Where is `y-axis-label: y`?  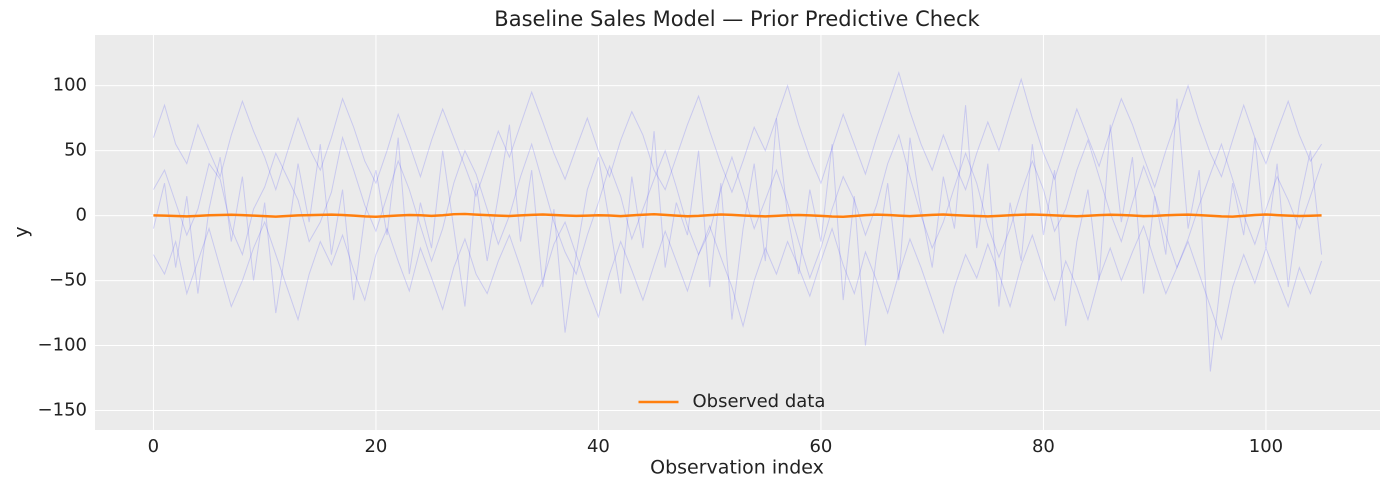 y-axis-label: y is located at coordinates (22, 231).